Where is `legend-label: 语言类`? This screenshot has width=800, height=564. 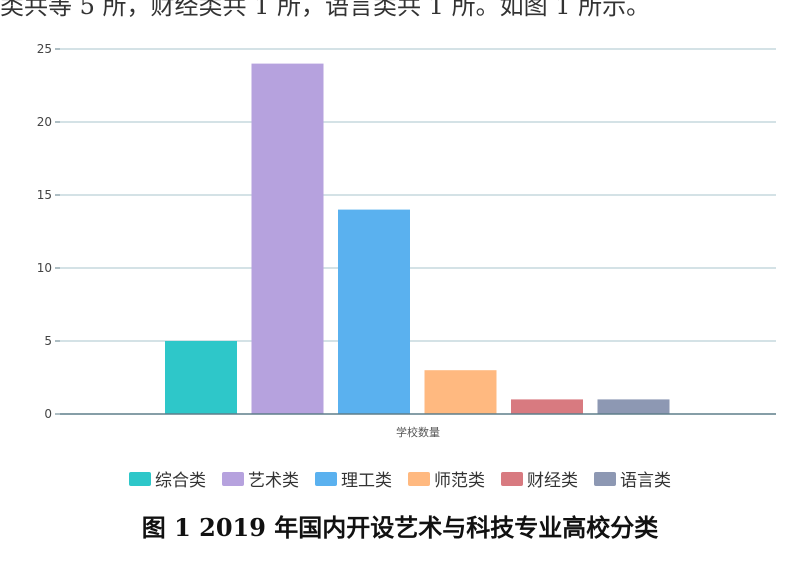 legend-label: 语言类 is located at coordinates (645, 481).